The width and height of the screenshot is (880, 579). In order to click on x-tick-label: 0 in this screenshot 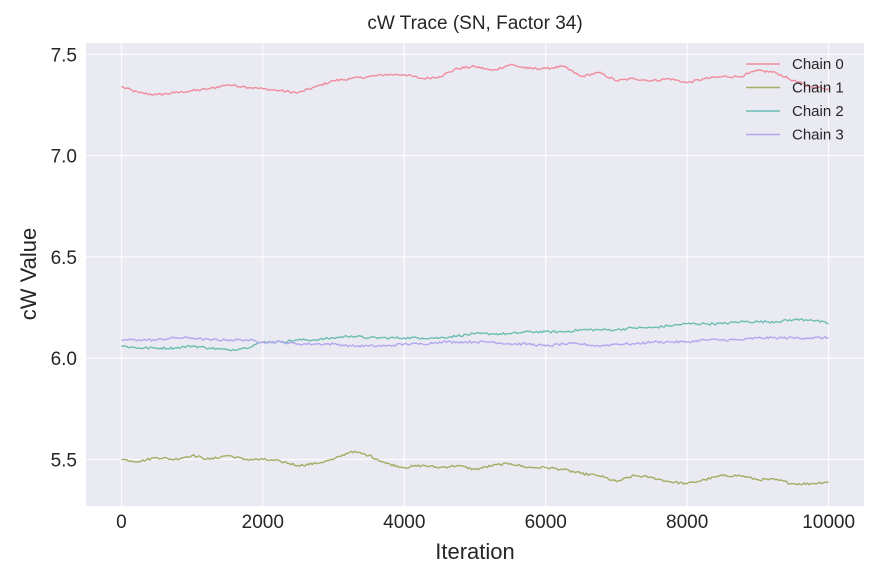, I will do `click(121, 522)`.